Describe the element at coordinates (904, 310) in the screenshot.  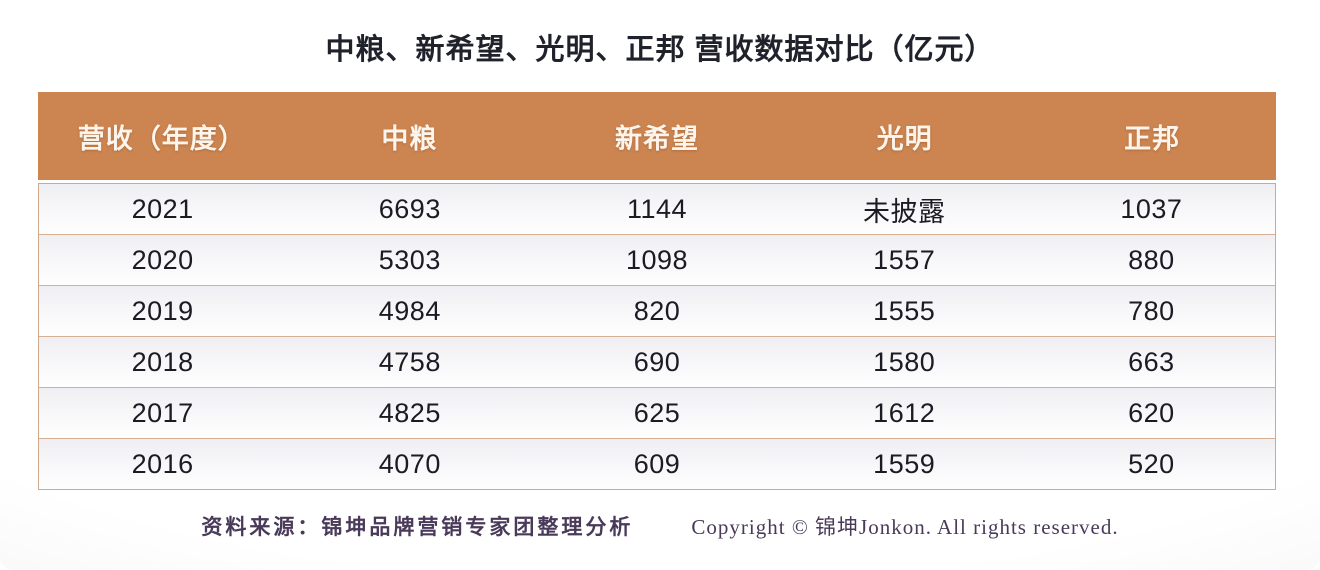
I see `value-cell: 1555` at that location.